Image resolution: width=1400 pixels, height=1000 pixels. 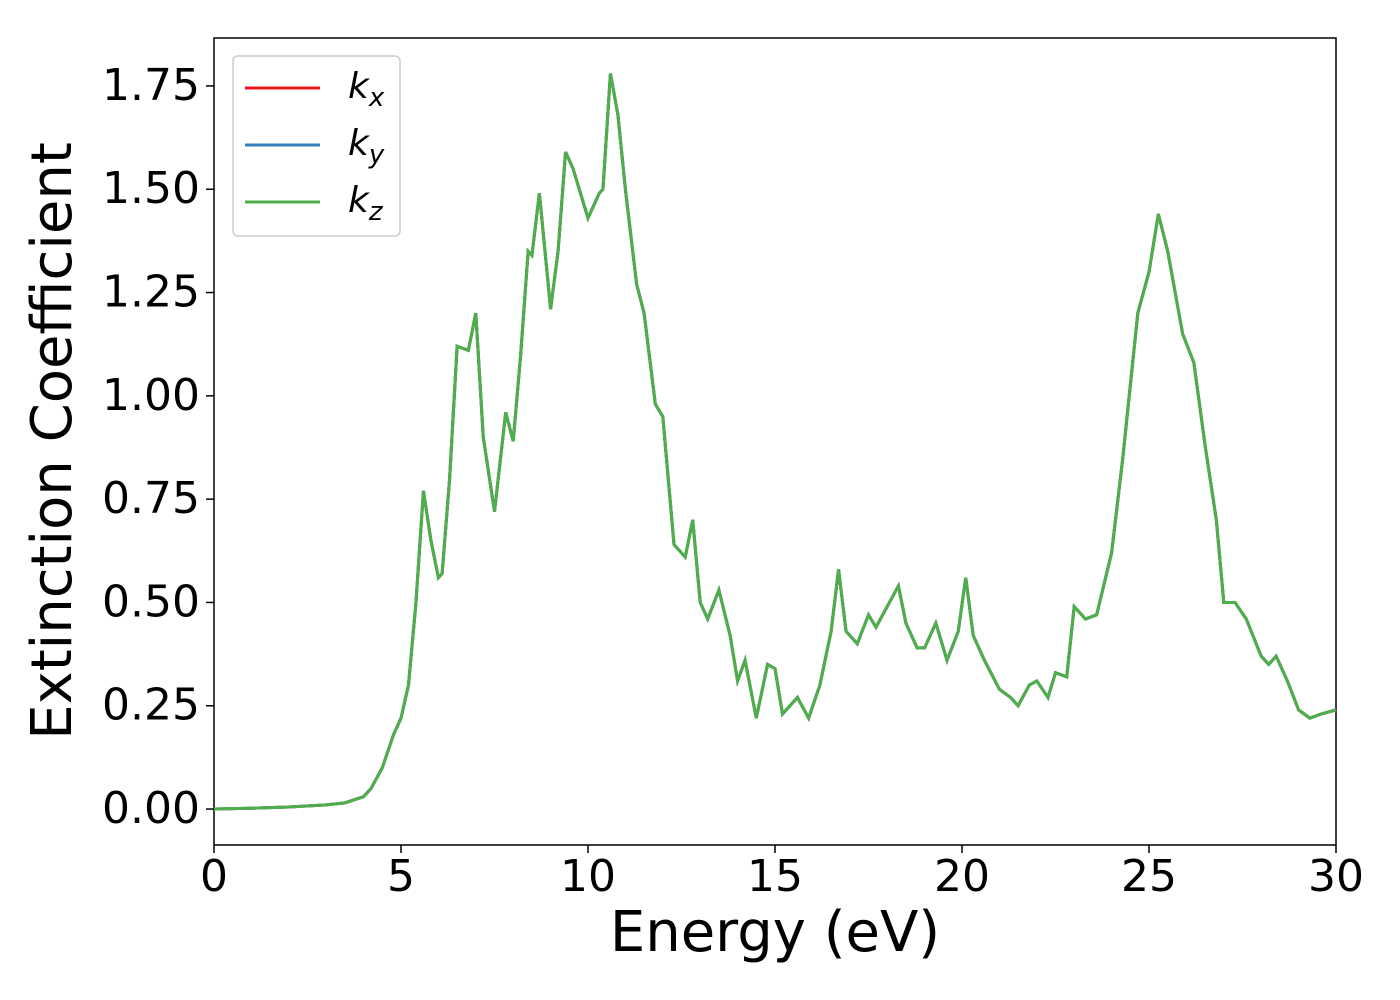 I want to click on x-tick-label: 30, so click(x=1336, y=876).